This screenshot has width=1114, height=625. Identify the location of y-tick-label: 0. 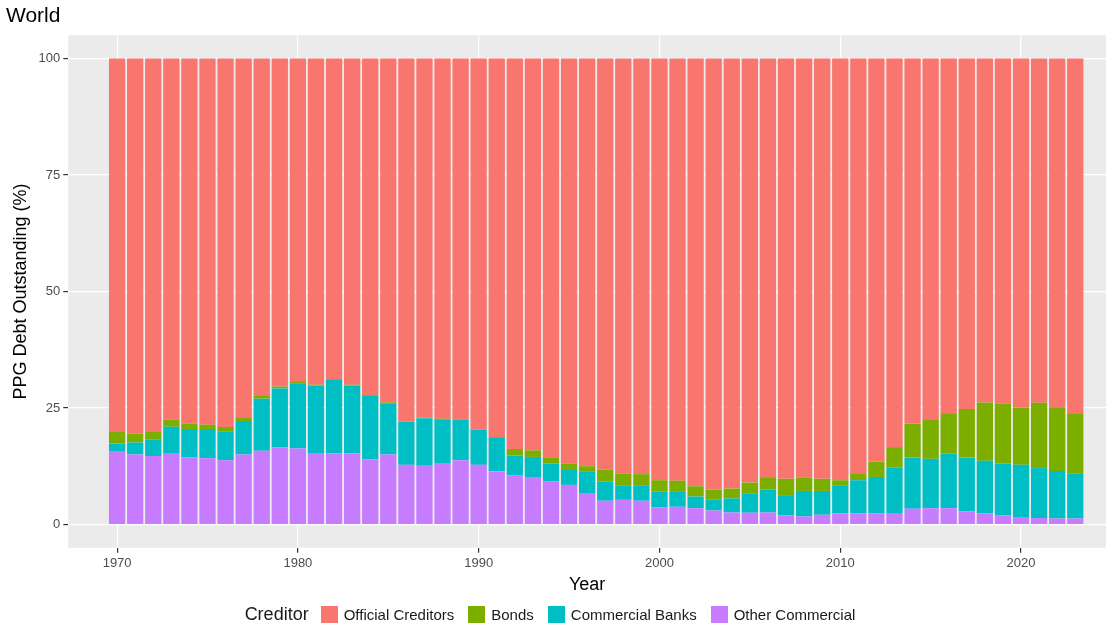
(57, 524).